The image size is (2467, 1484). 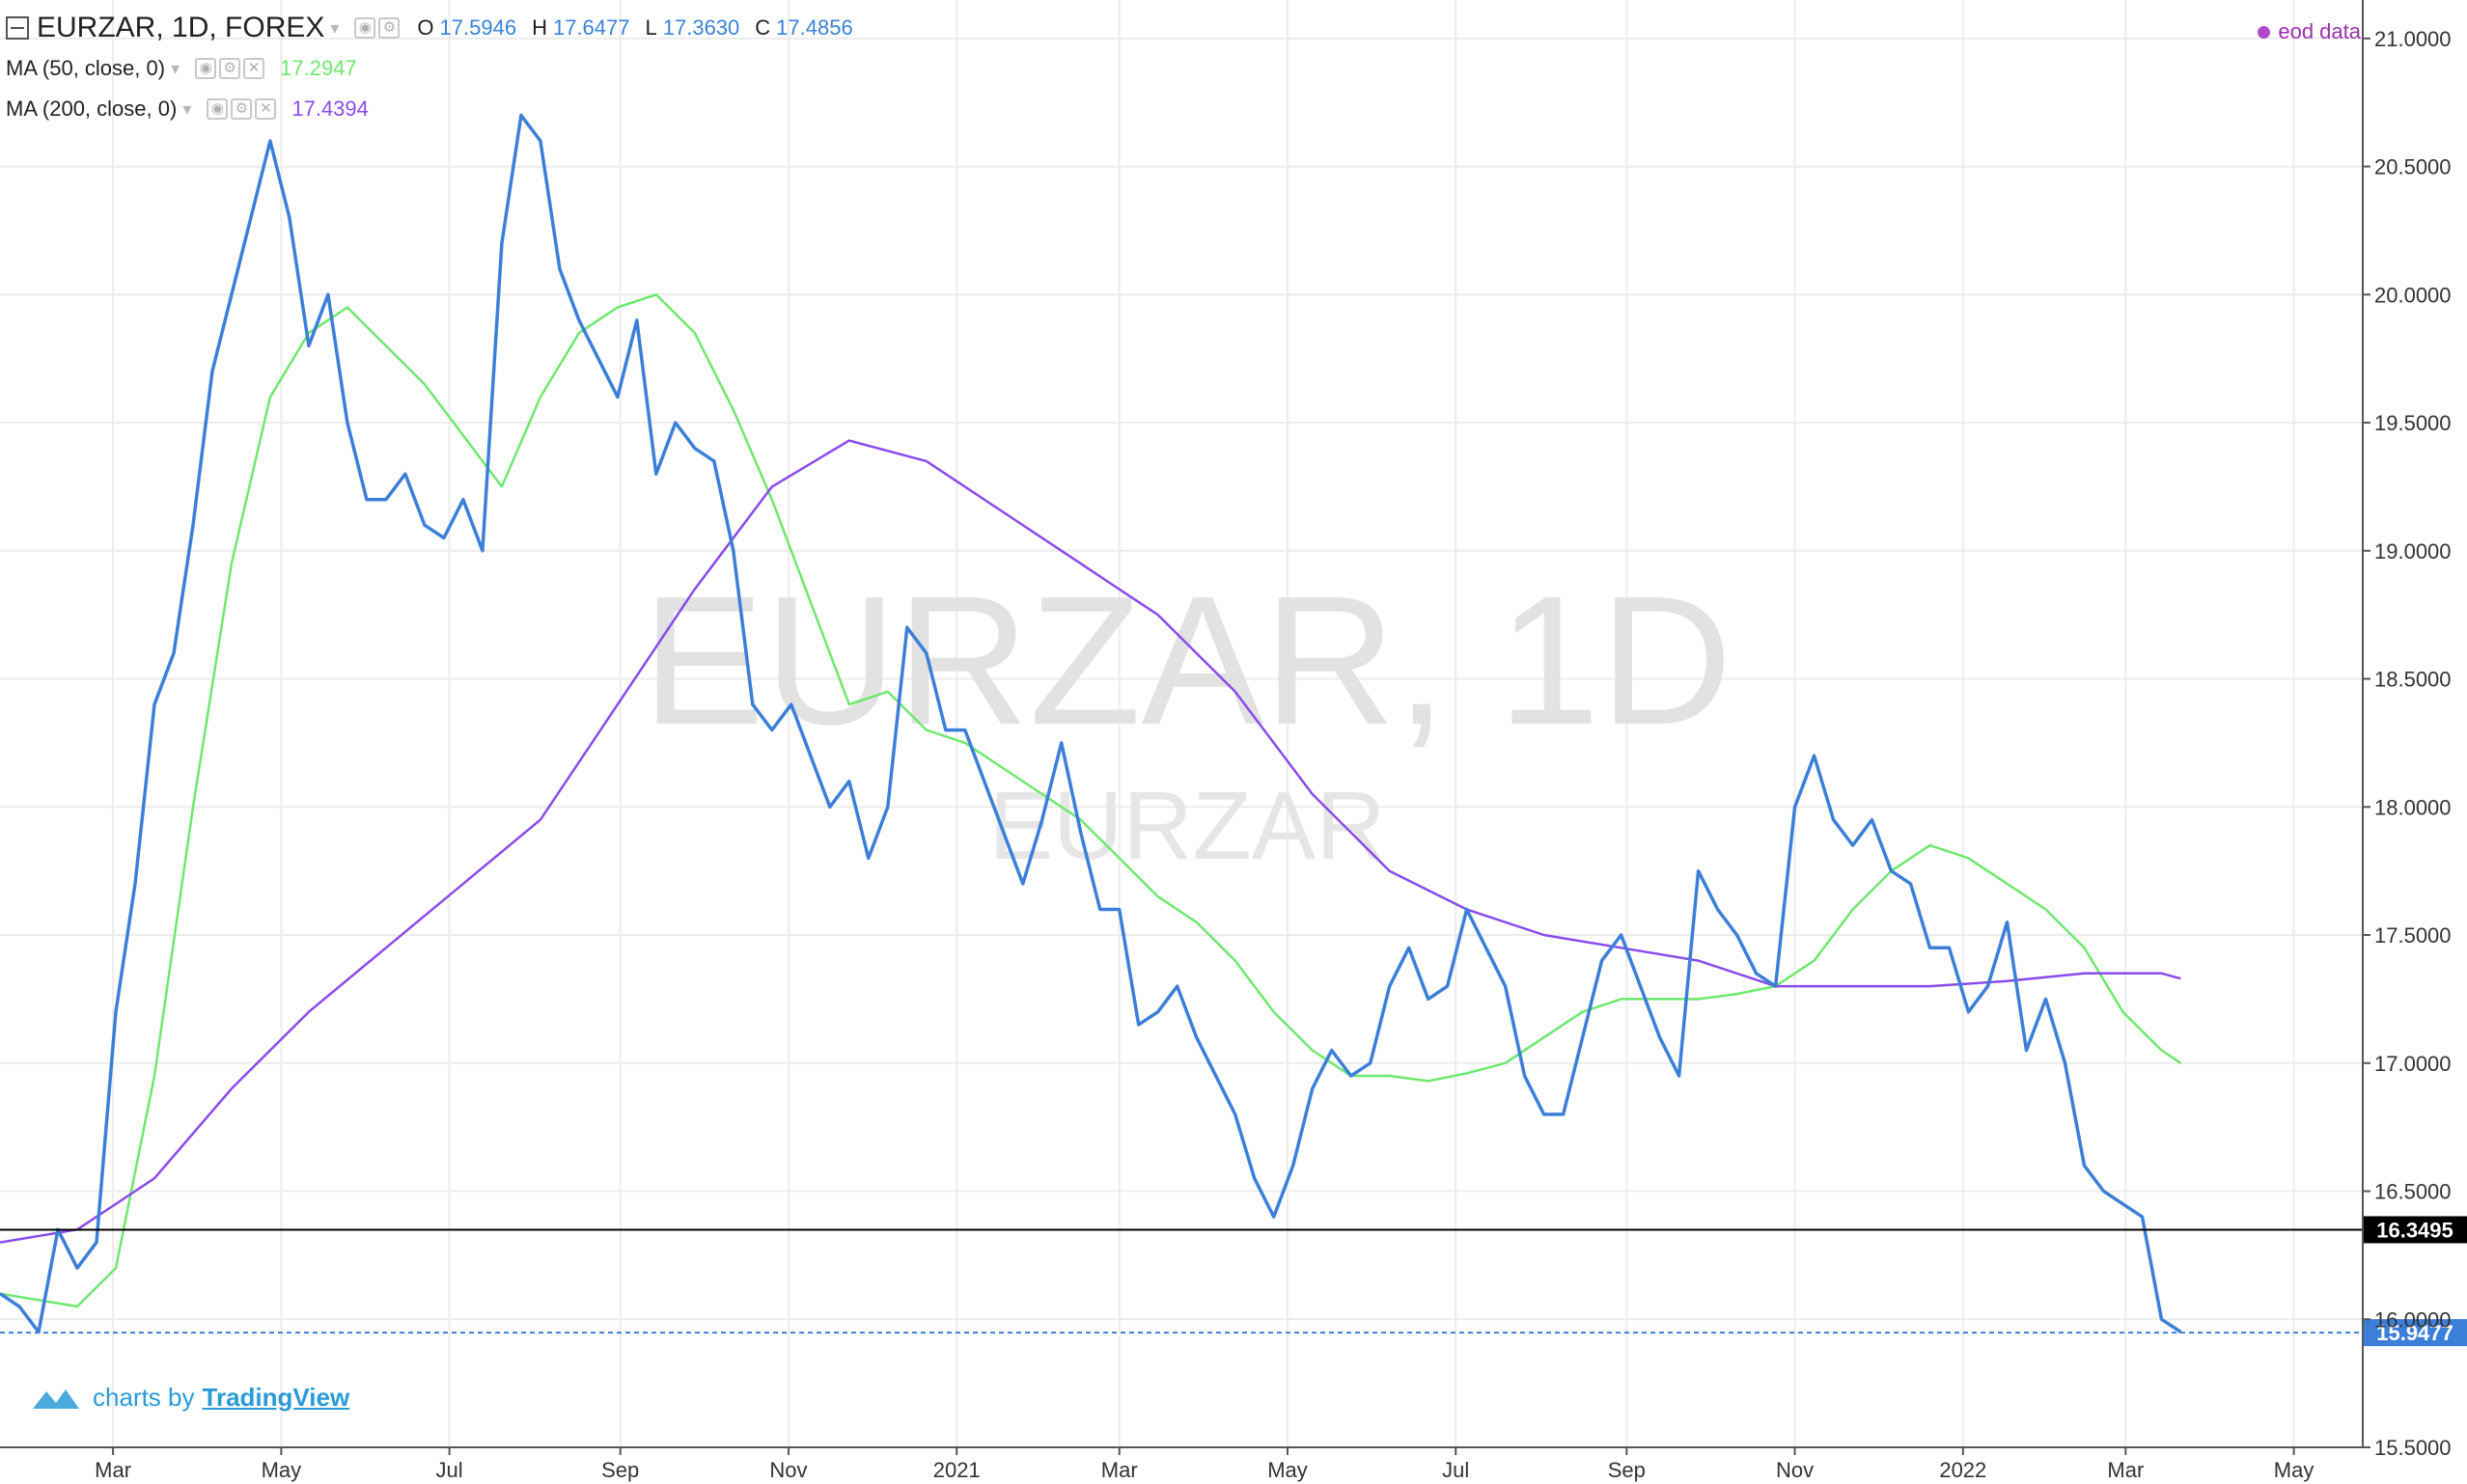 I want to click on collapse-icon, so click(x=17, y=28).